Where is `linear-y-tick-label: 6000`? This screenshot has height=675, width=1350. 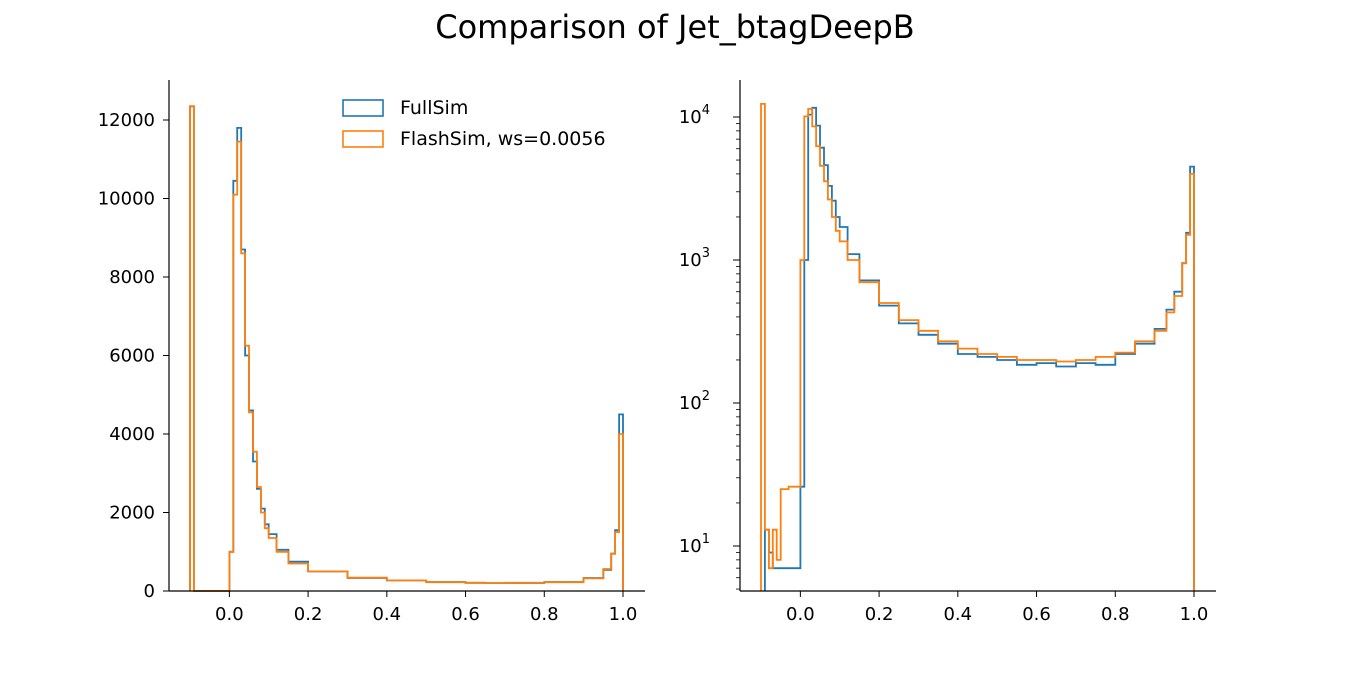 linear-y-tick-label: 6000 is located at coordinates (132, 356).